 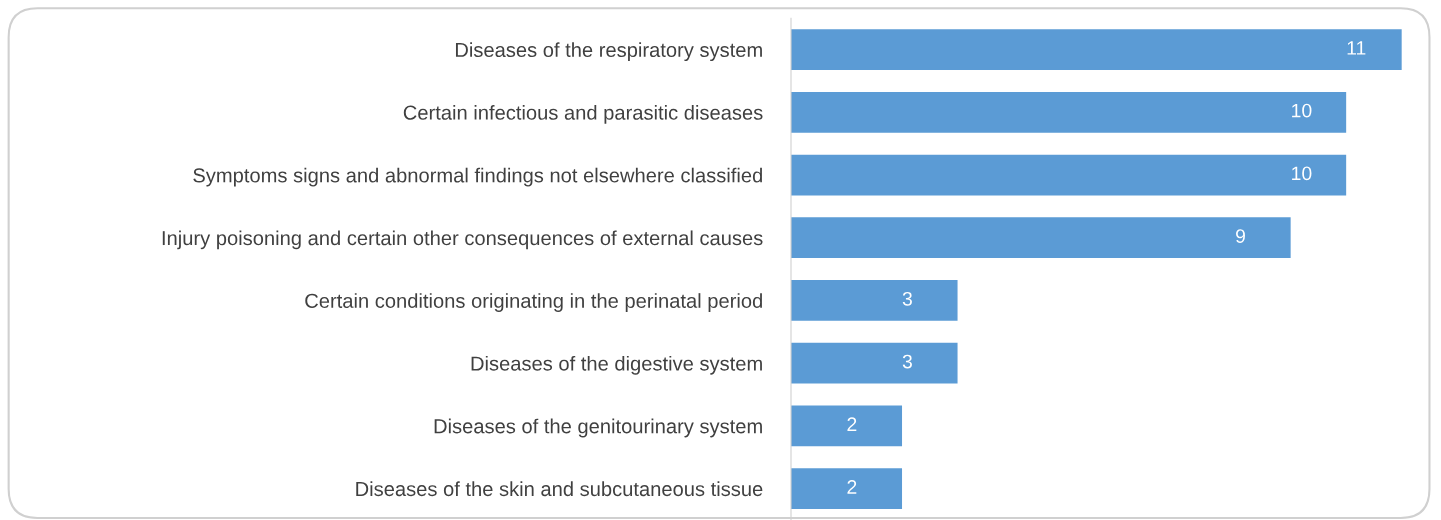 What do you see at coordinates (559, 489) in the screenshot?
I see `y-tick-label: Diseases of the skin and subcutaneous tissue` at bounding box center [559, 489].